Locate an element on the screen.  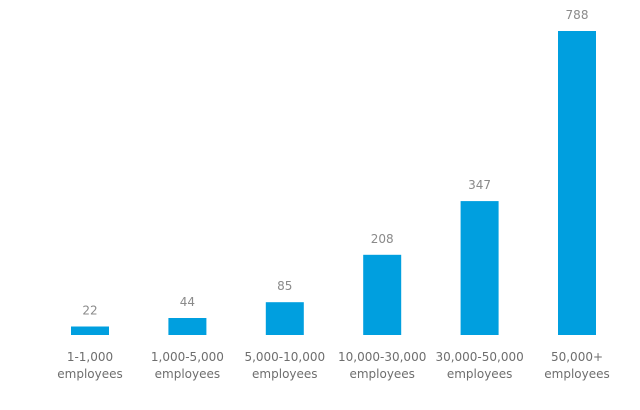
category-tick-label-line: 5,000-10,000 is located at coordinates (284, 357).